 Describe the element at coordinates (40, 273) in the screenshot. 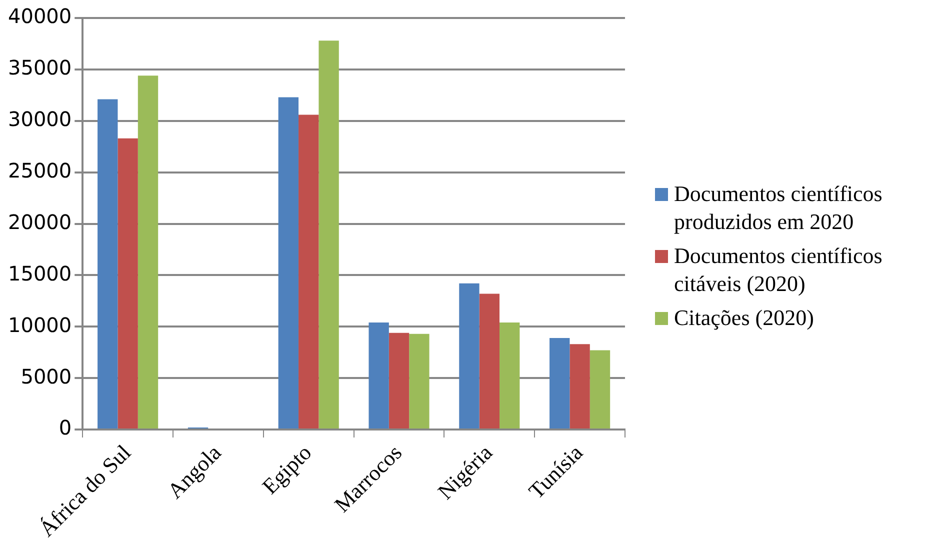

I see `y-tick-label: 15000` at that location.